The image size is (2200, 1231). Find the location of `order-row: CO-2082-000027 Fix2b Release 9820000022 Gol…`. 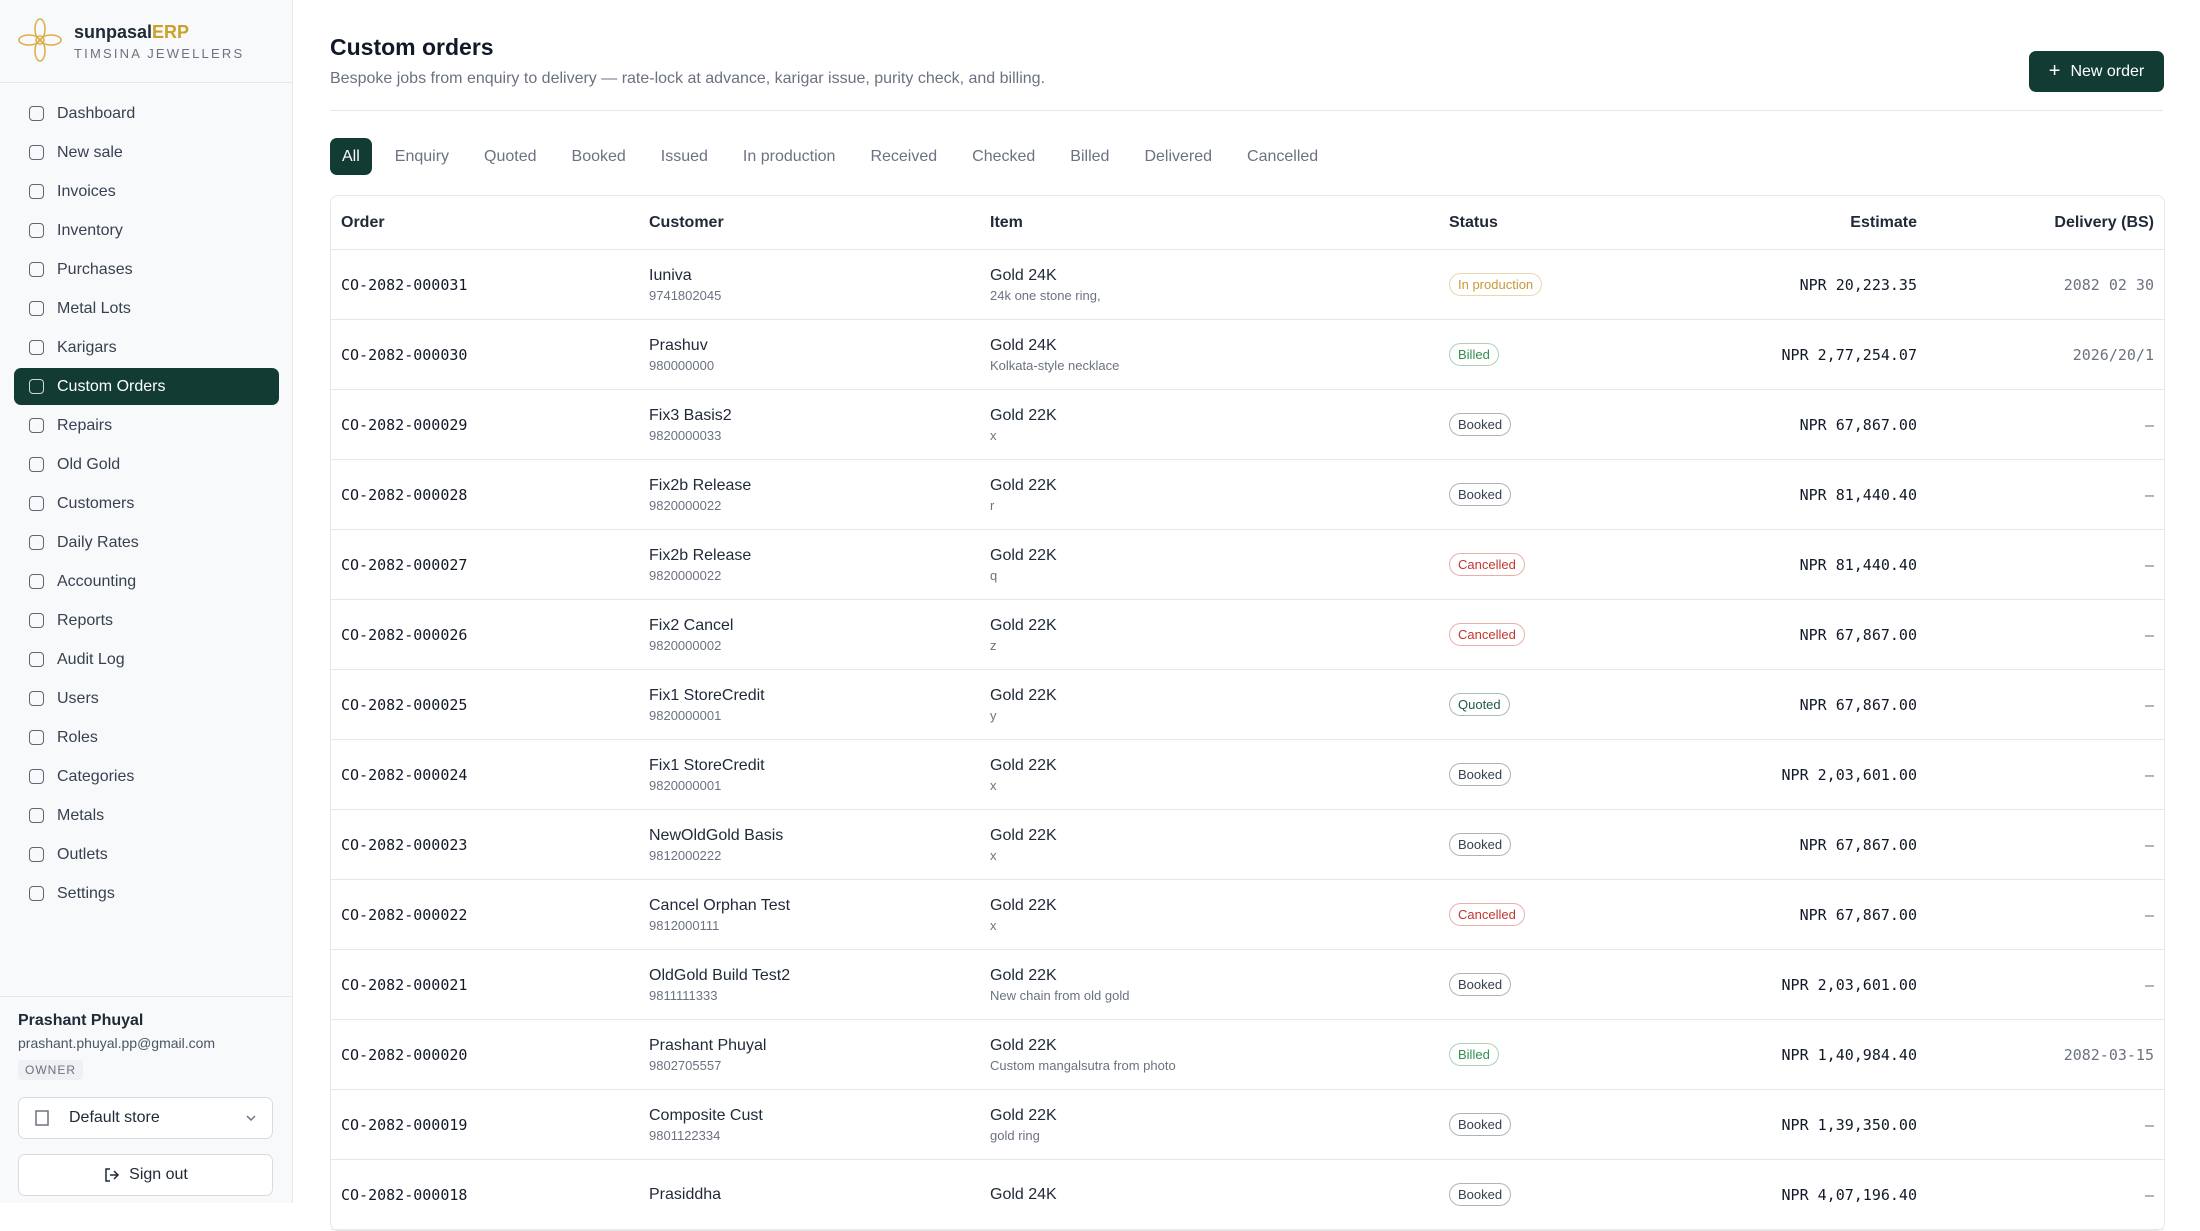

order-row: CO-2082-000027 Fix2b Release 9820000022 Gol… is located at coordinates (1247, 565).